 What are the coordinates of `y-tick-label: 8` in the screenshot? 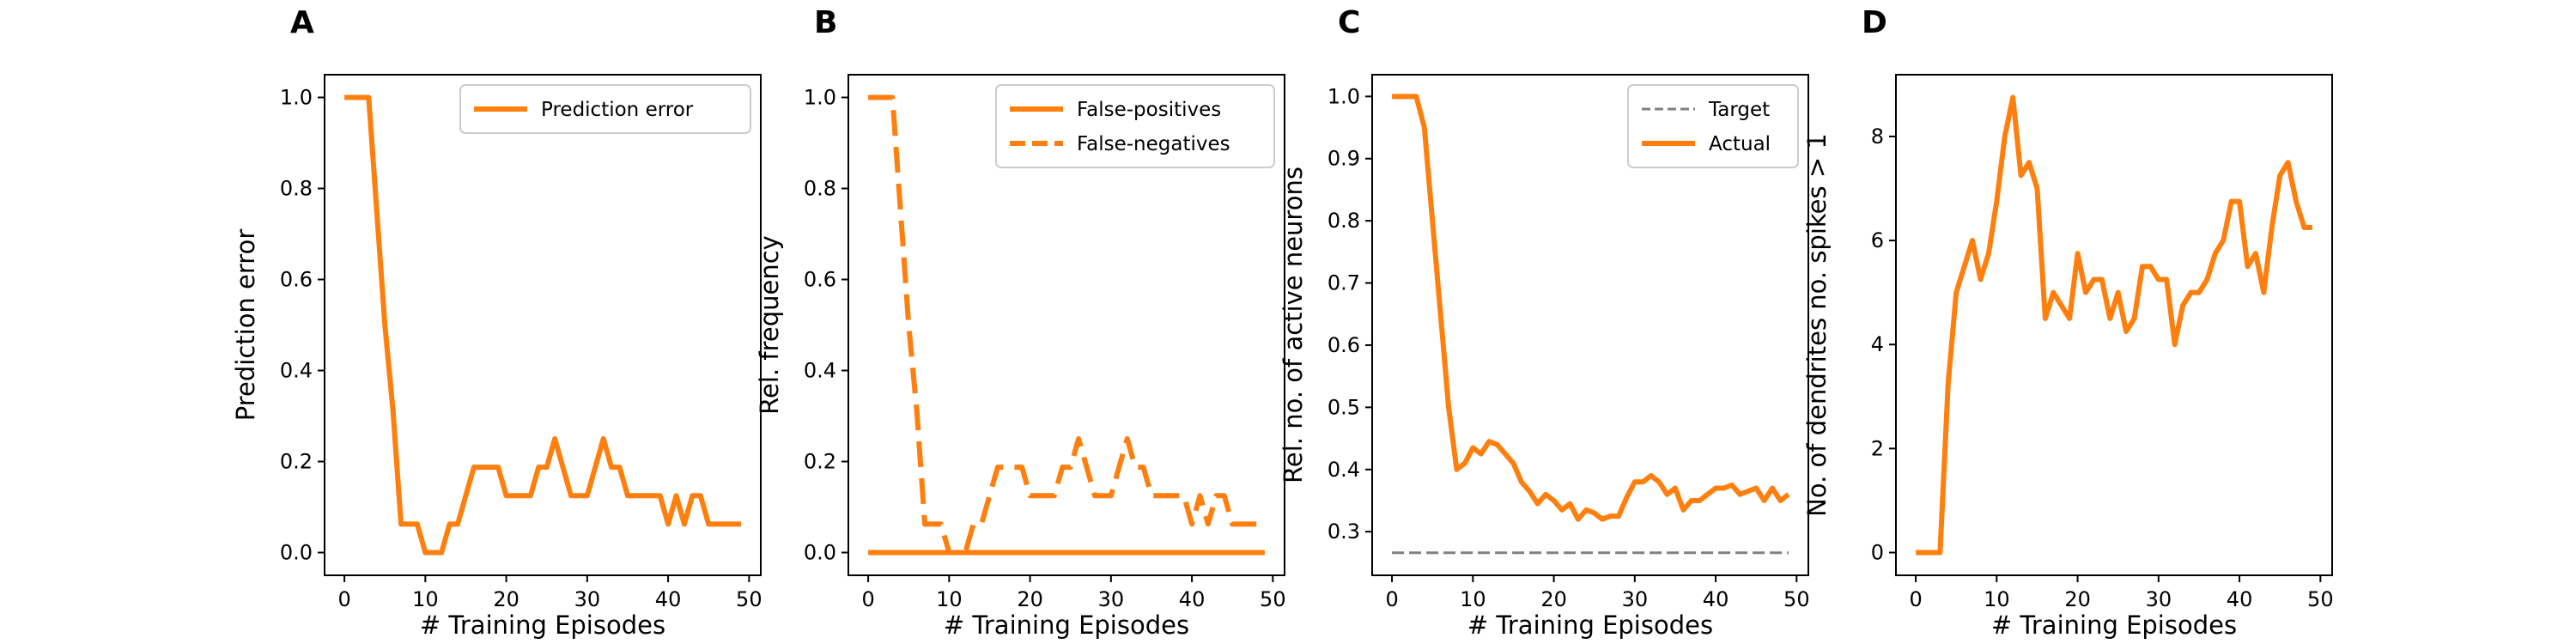 It's located at (1878, 137).